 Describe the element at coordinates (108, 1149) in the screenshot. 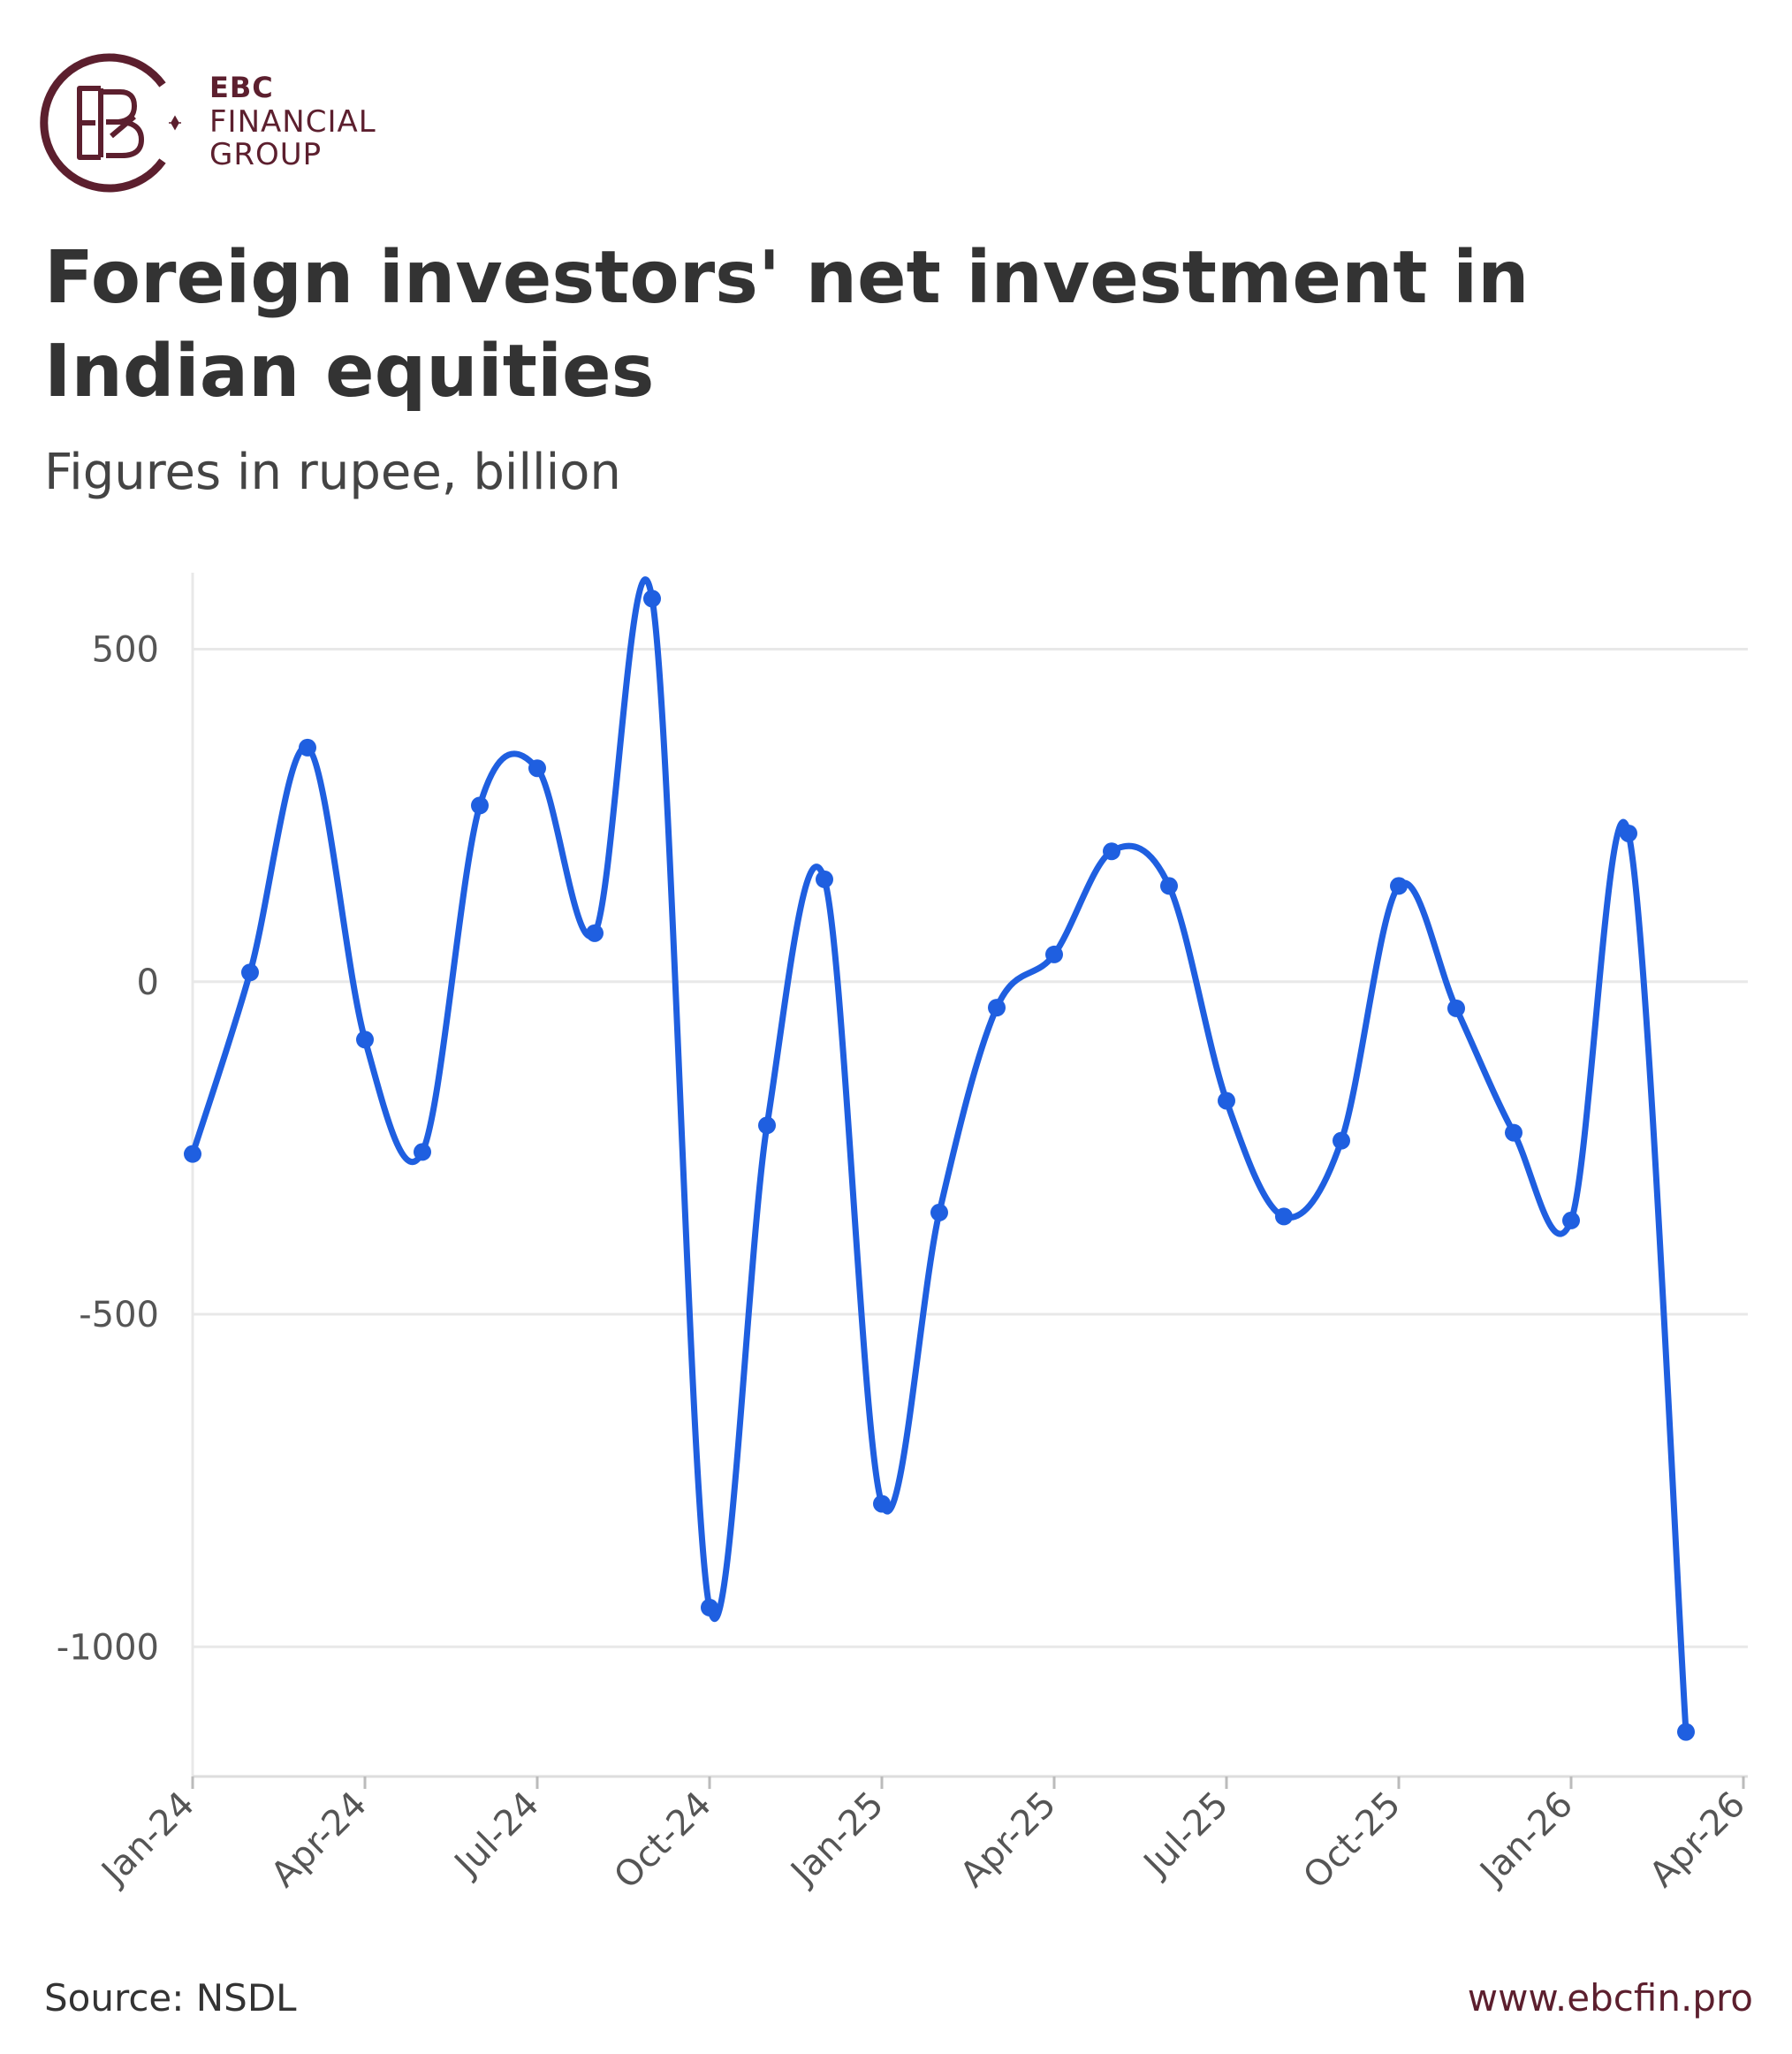

I see `y-axis-tick-labels: 500 0 -500 -1000` at that location.